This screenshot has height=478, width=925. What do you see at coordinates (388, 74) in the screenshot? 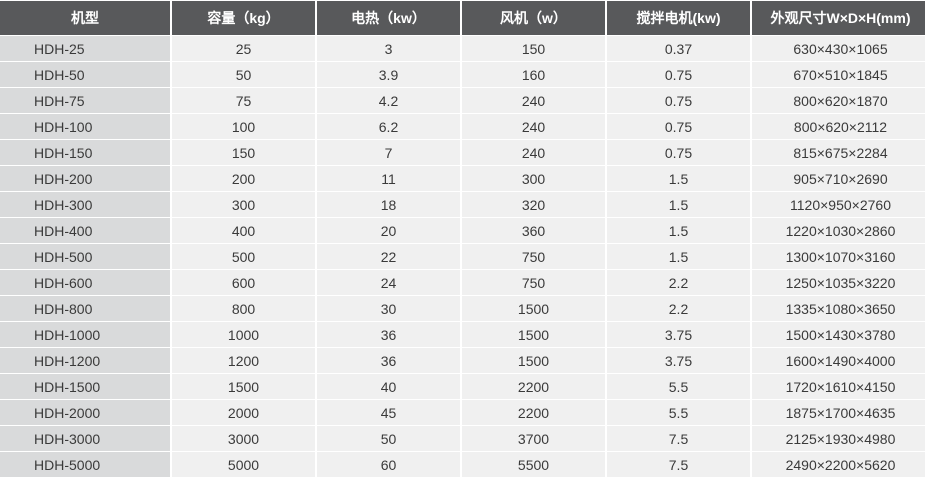
I see `table-cell: 3.9` at bounding box center [388, 74].